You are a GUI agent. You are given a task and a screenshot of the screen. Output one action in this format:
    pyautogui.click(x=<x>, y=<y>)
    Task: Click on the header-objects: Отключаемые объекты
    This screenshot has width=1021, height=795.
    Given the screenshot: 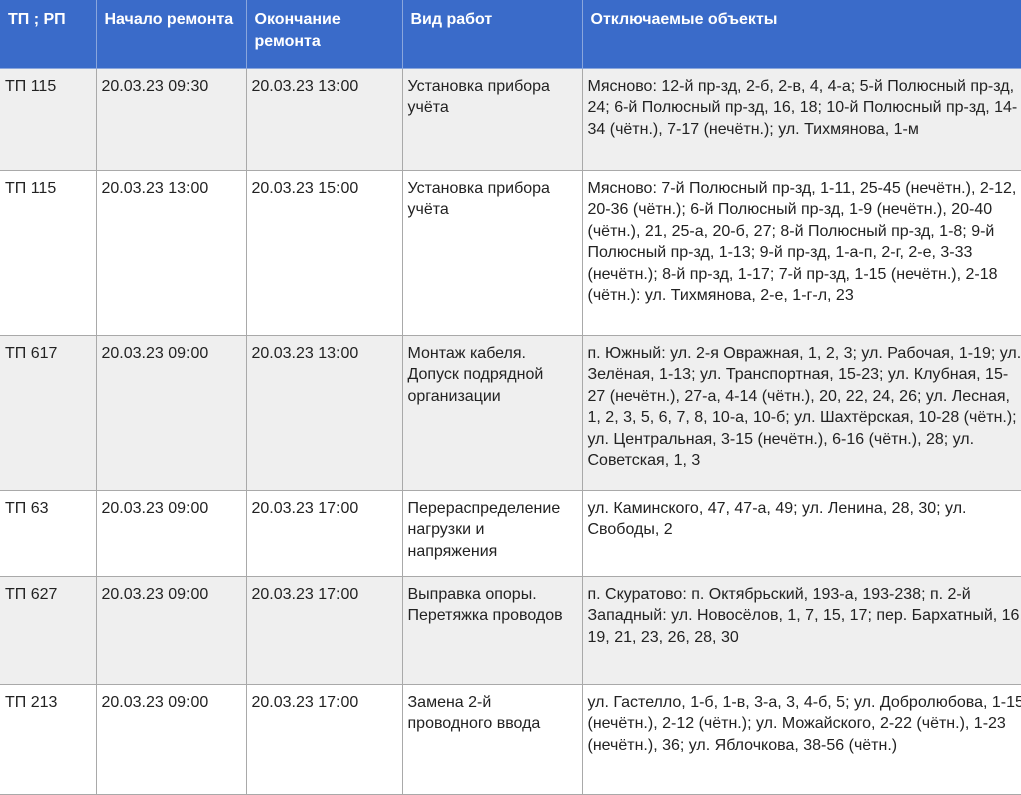 What is the action you would take?
    pyautogui.click(x=801, y=34)
    